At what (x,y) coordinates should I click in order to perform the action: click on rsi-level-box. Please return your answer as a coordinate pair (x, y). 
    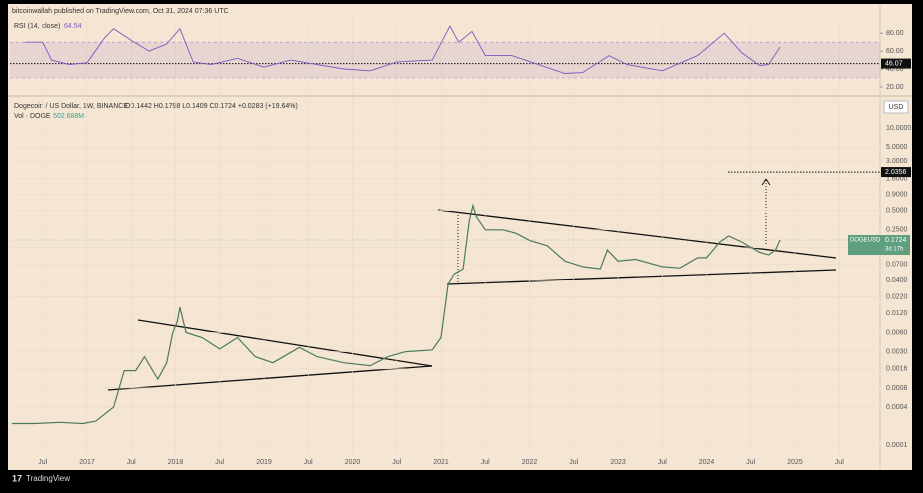
    Looking at the image, I should click on (896, 63).